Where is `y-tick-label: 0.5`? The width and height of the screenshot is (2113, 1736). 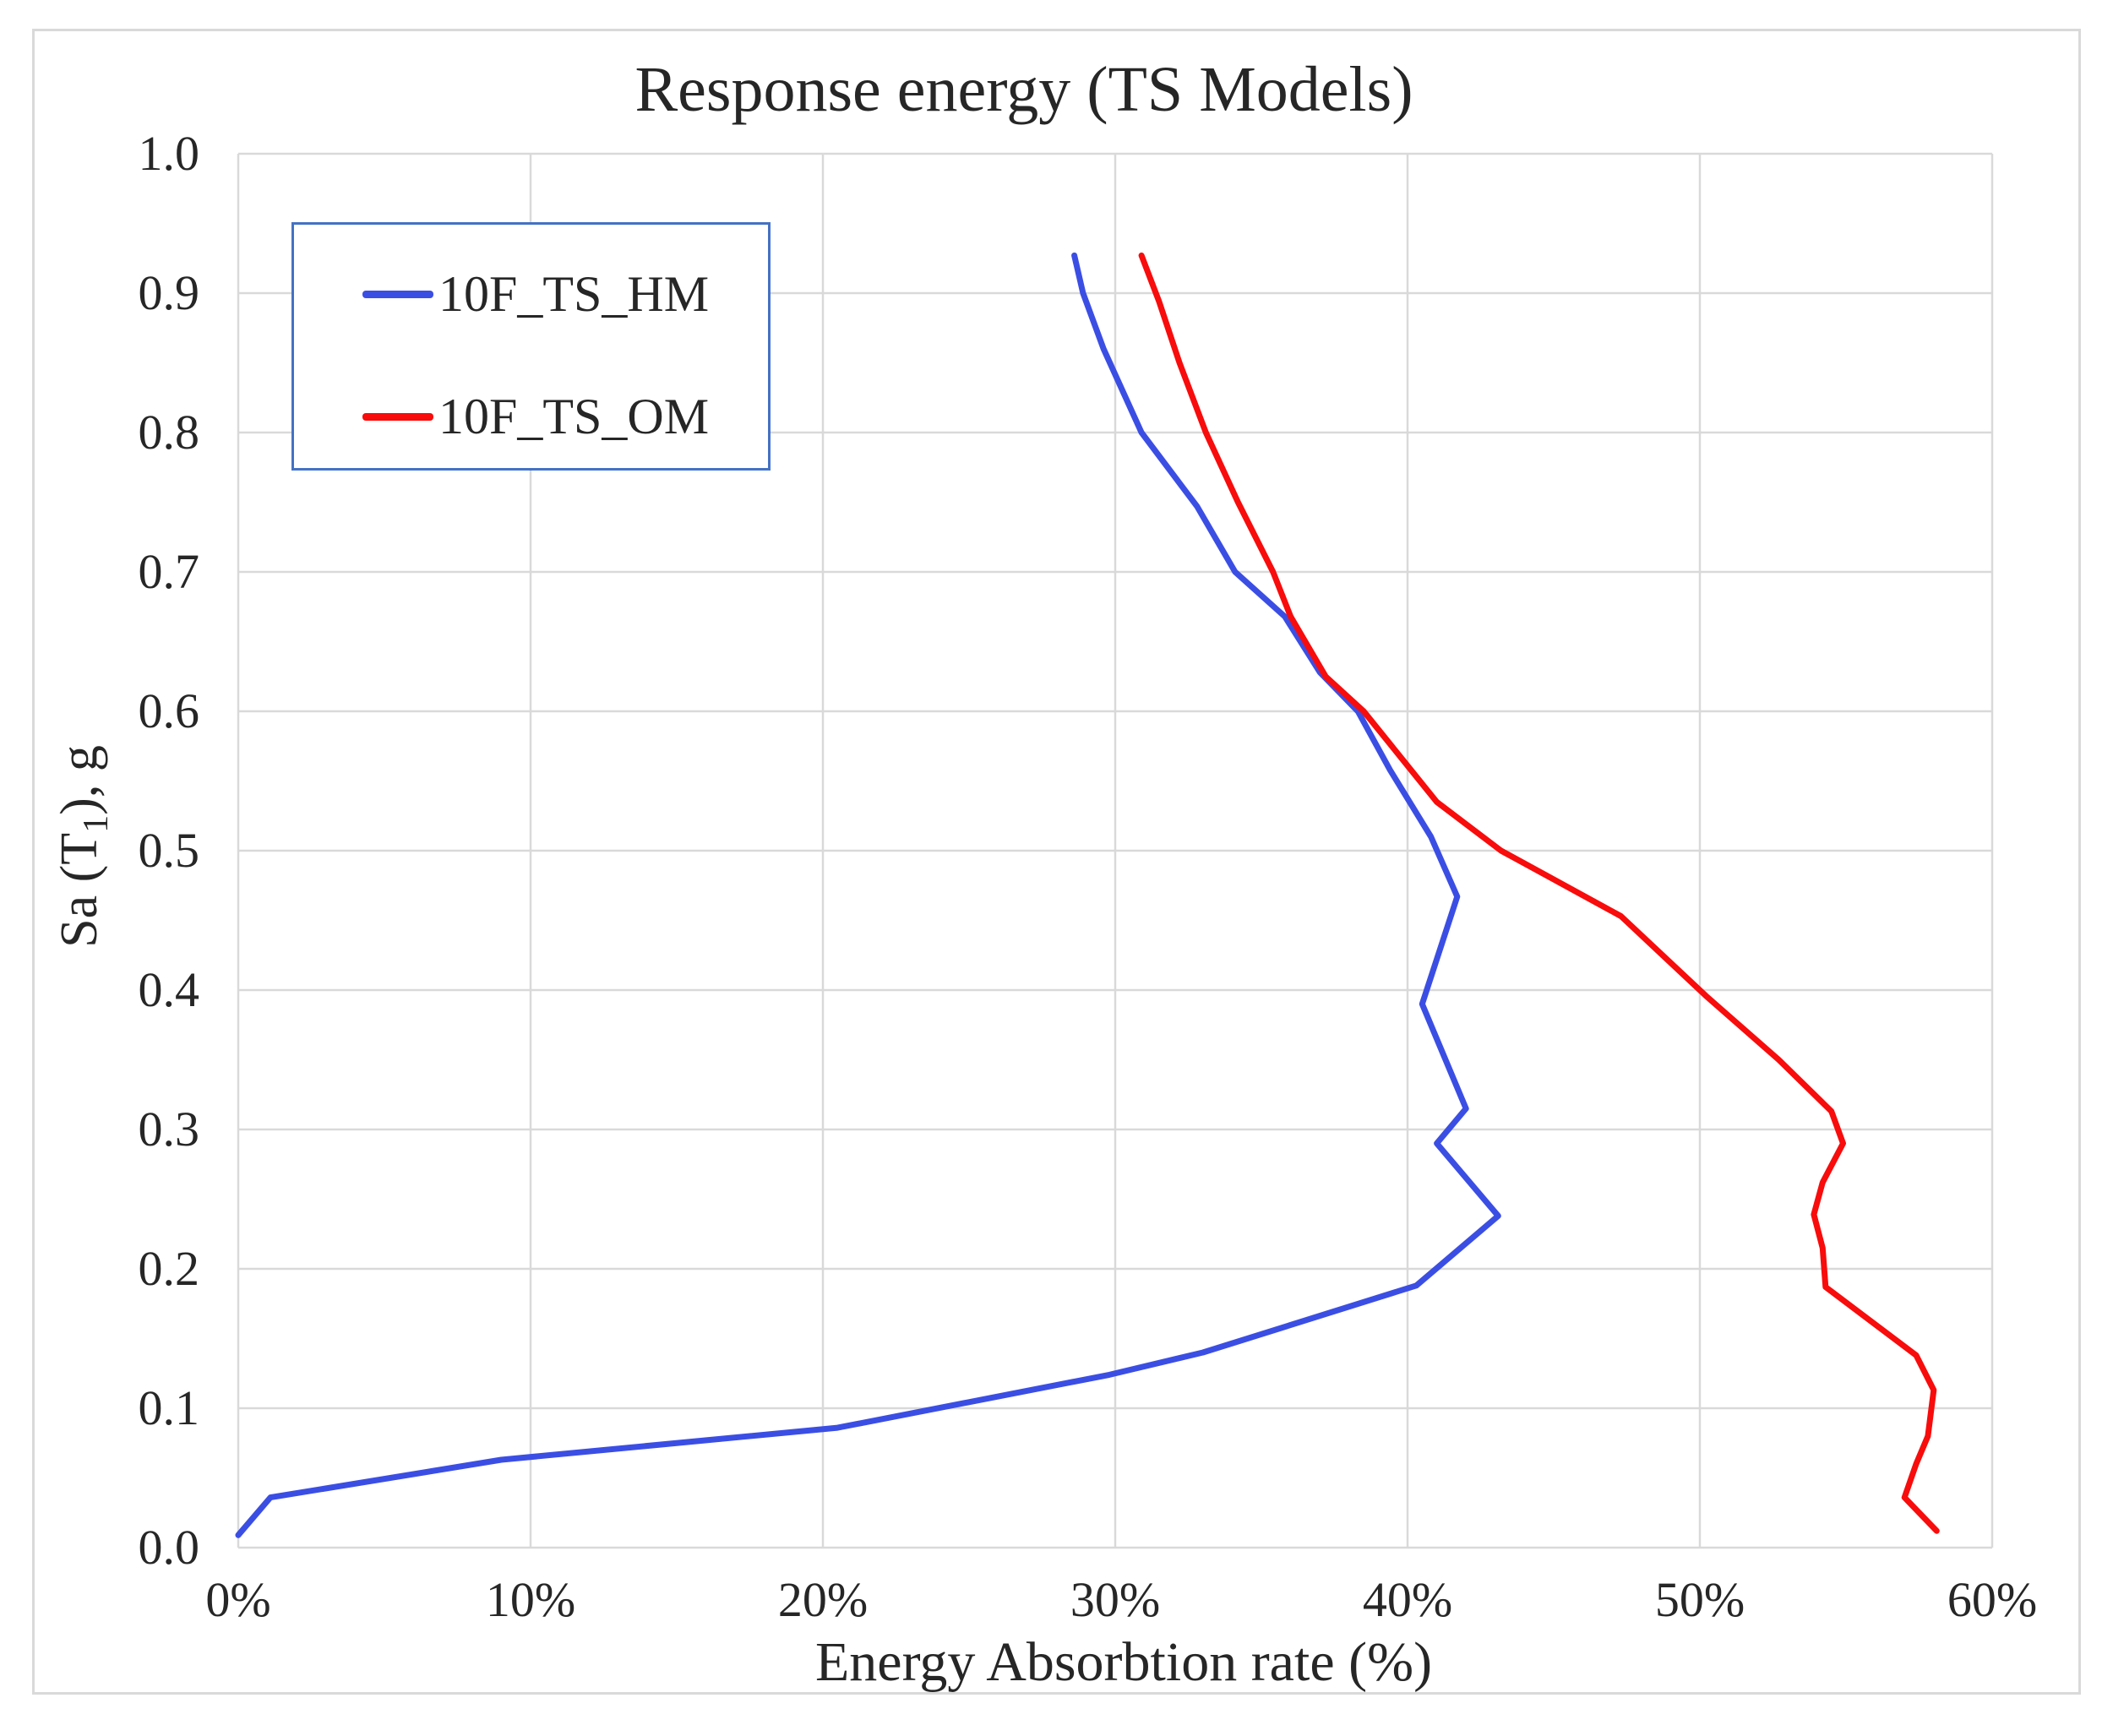 y-tick-label: 0.5 is located at coordinates (169, 851).